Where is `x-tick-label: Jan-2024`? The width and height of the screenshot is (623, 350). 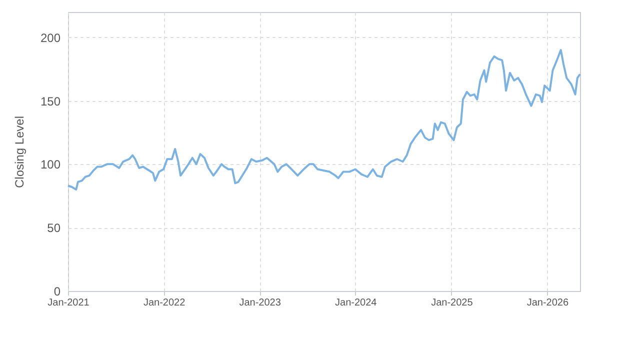
x-tick-label: Jan-2024 is located at coordinates (356, 303).